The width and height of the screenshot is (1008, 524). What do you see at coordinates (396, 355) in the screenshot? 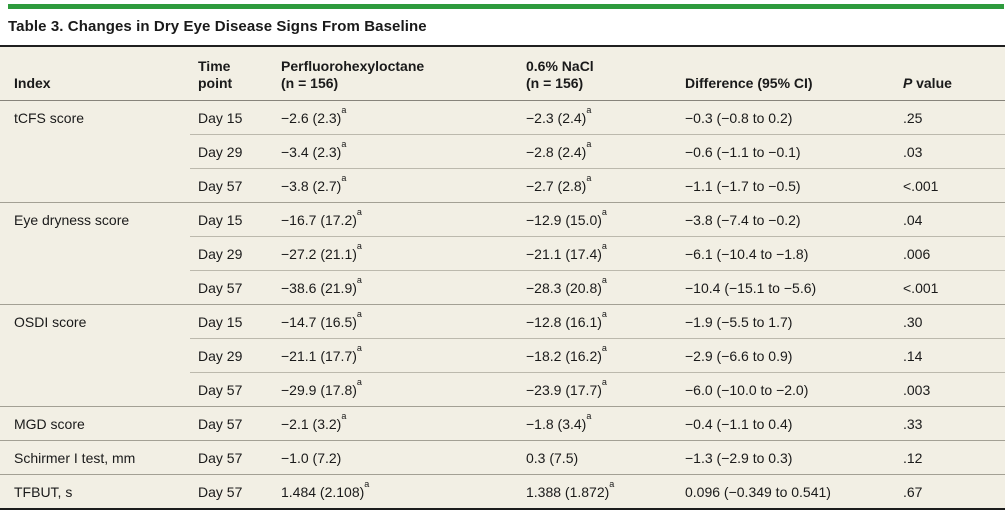
I see `cell-perfluorohexyloctane: −21.1 (17.7)a` at bounding box center [396, 355].